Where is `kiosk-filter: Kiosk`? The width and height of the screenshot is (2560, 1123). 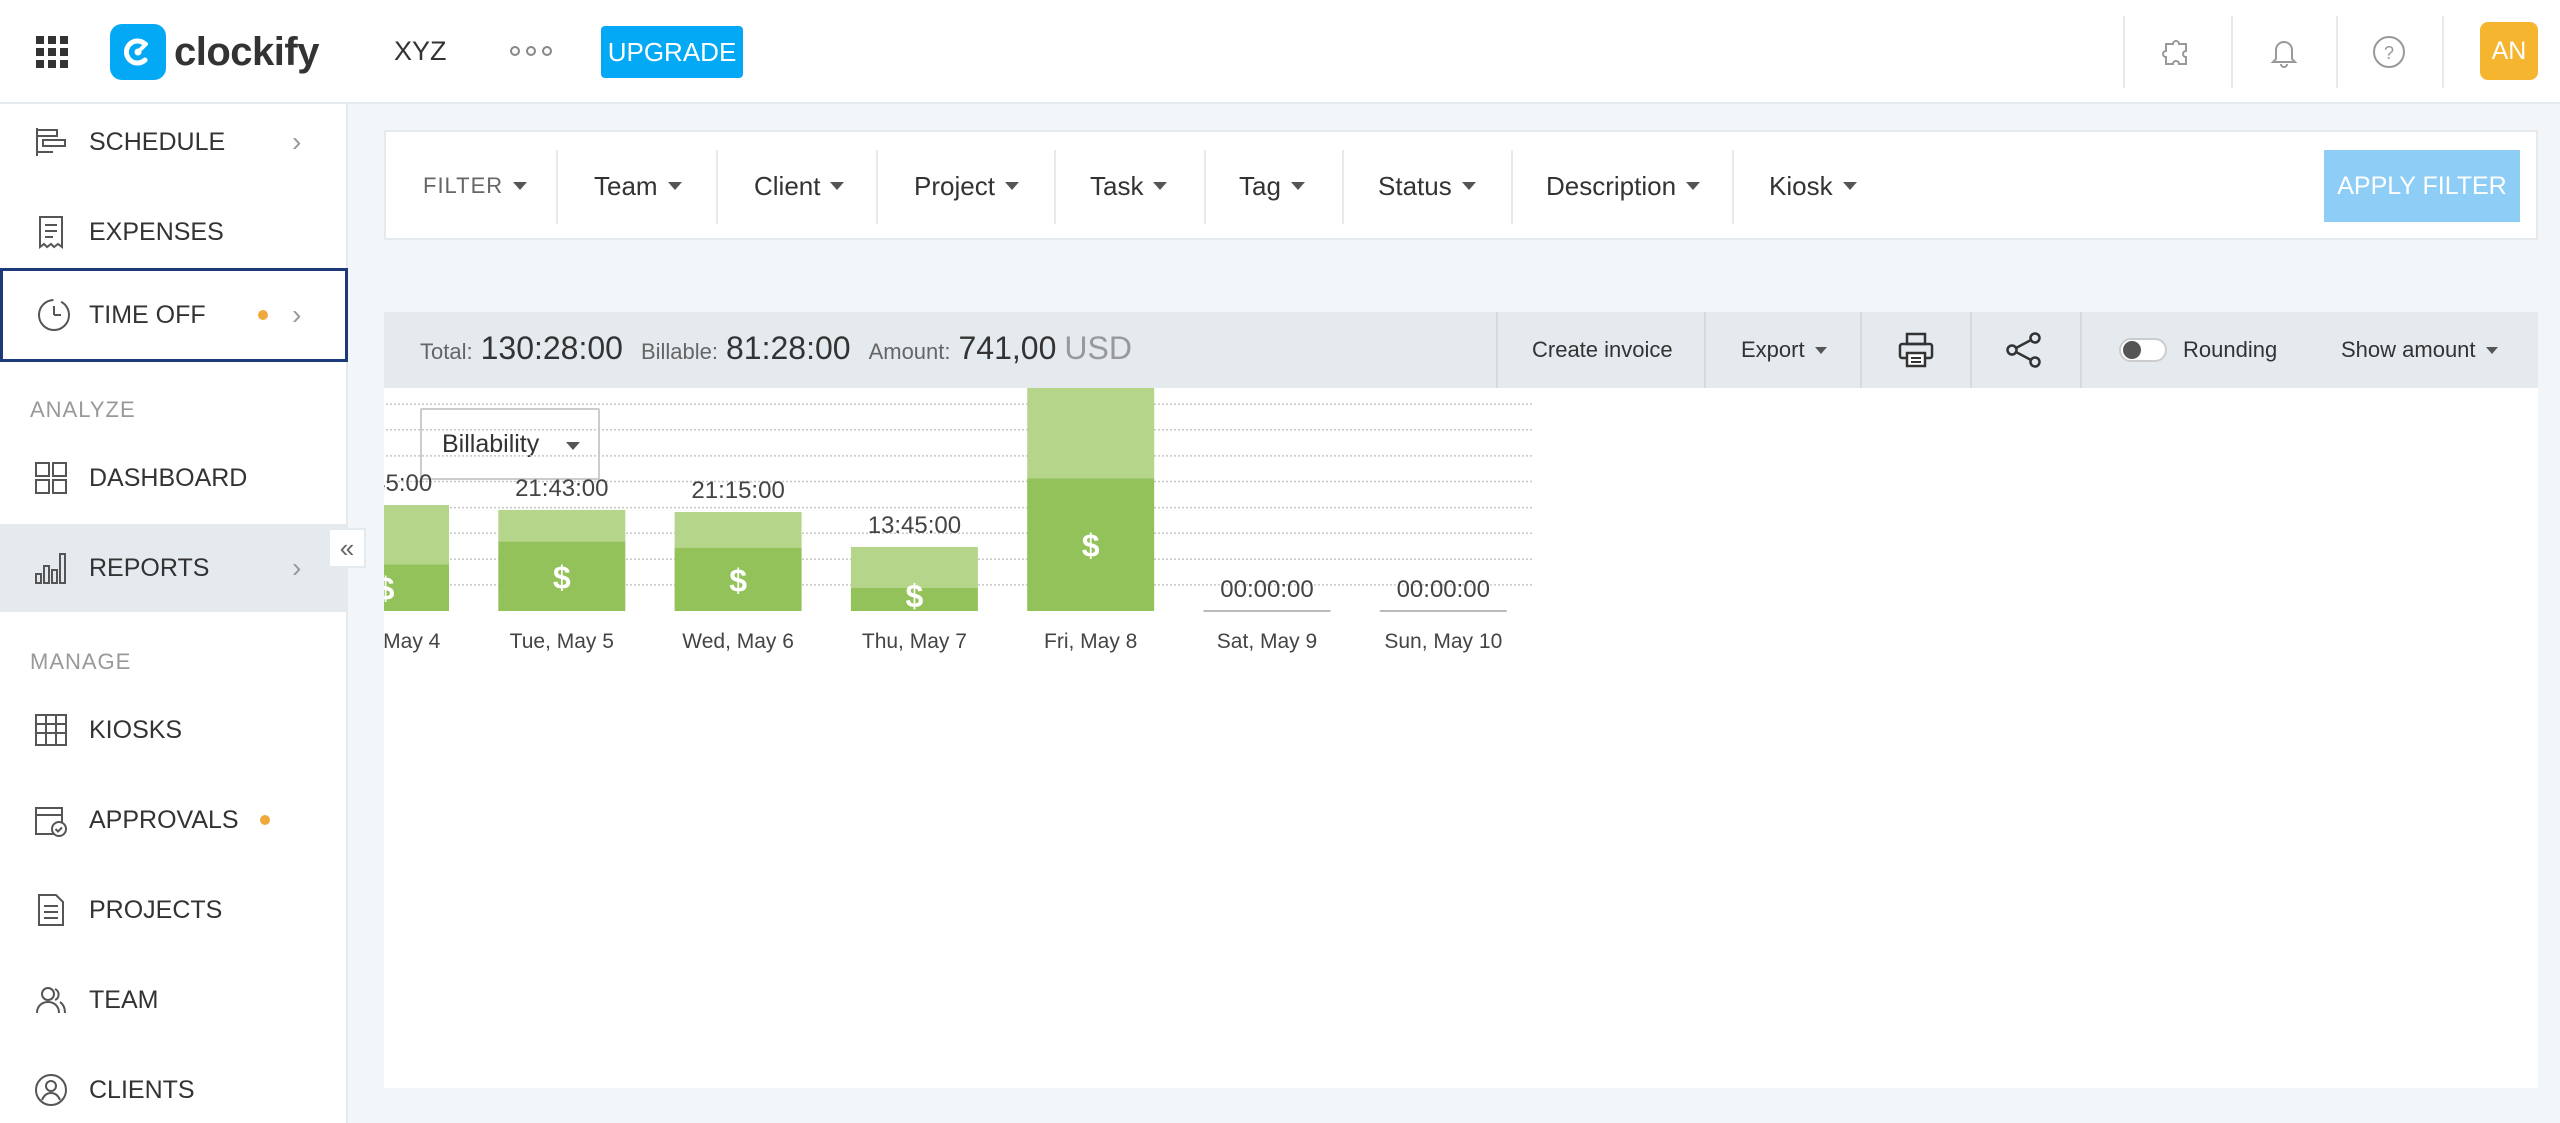 kiosk-filter: Kiosk is located at coordinates (1813, 186).